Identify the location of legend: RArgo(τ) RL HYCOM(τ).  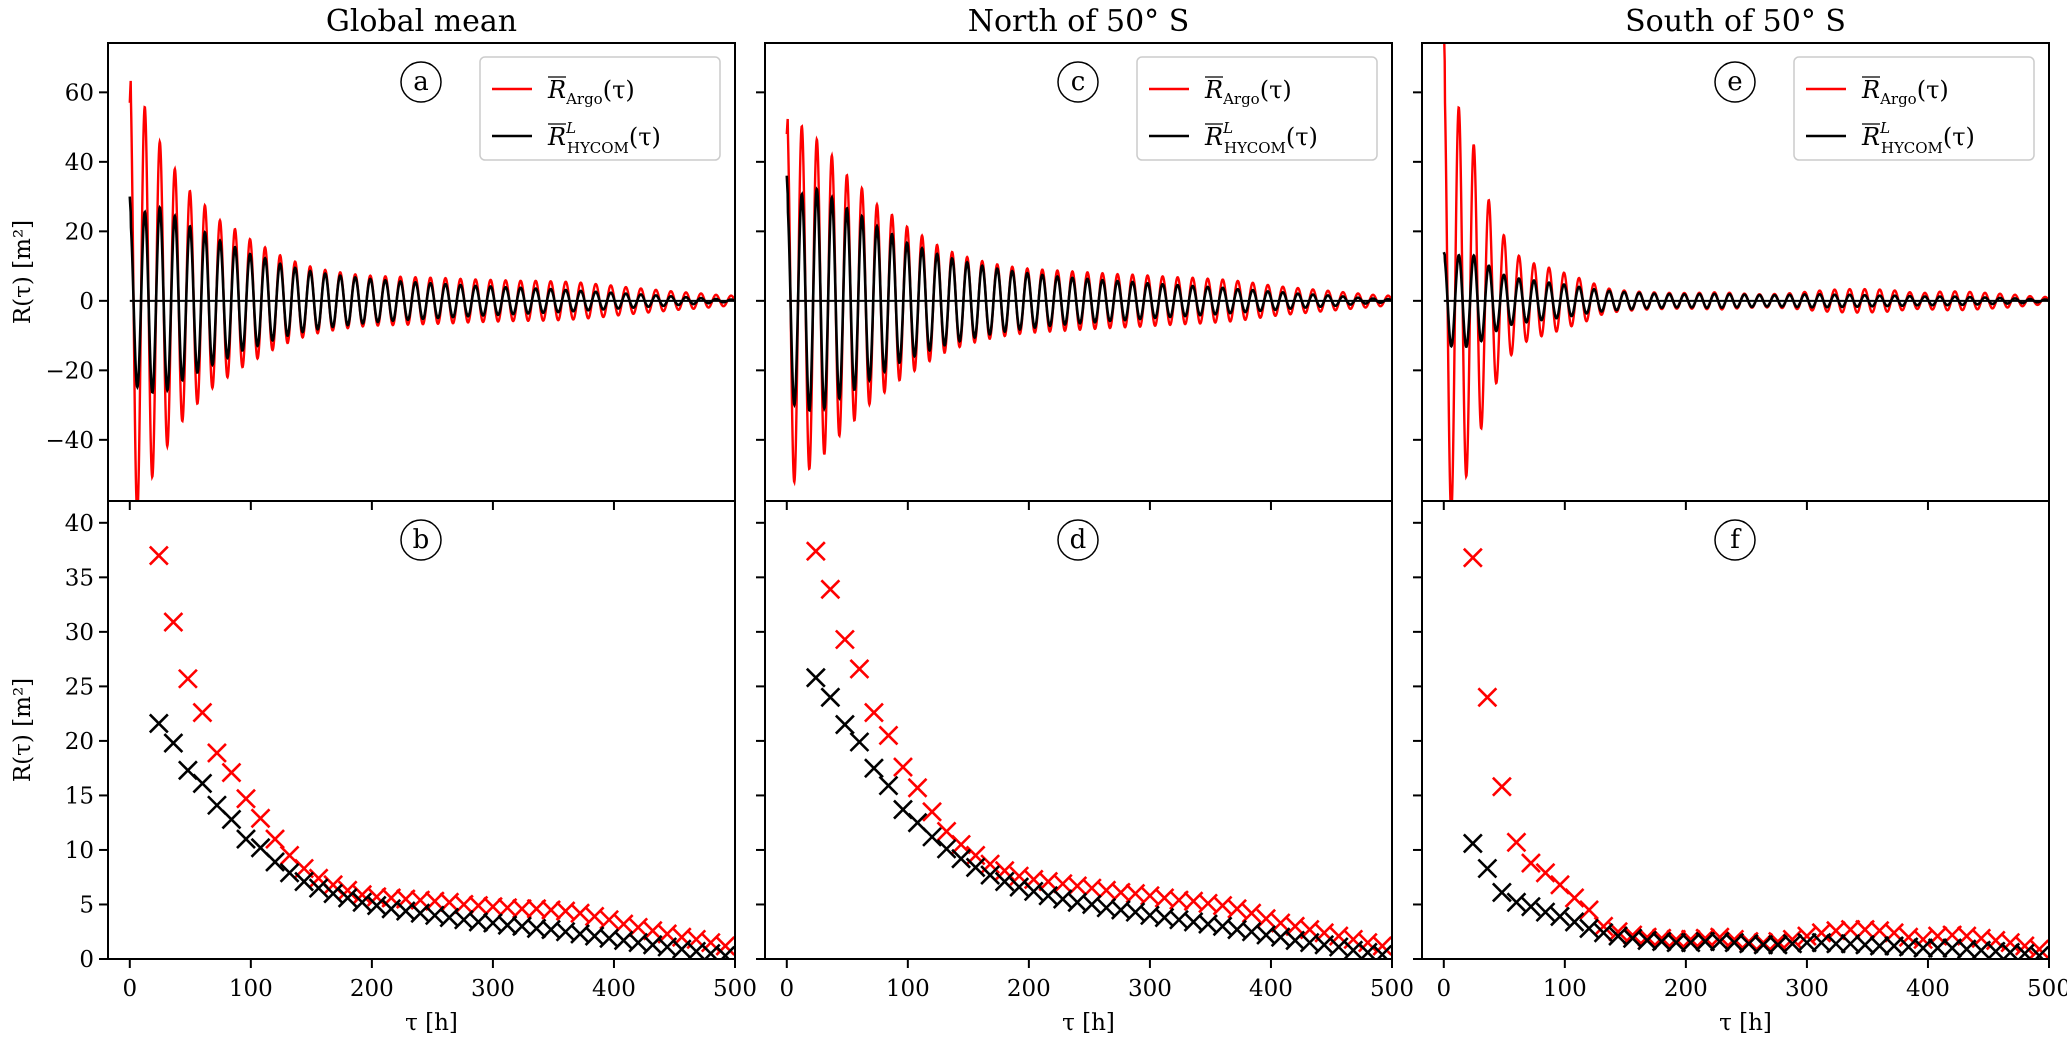
(600, 108).